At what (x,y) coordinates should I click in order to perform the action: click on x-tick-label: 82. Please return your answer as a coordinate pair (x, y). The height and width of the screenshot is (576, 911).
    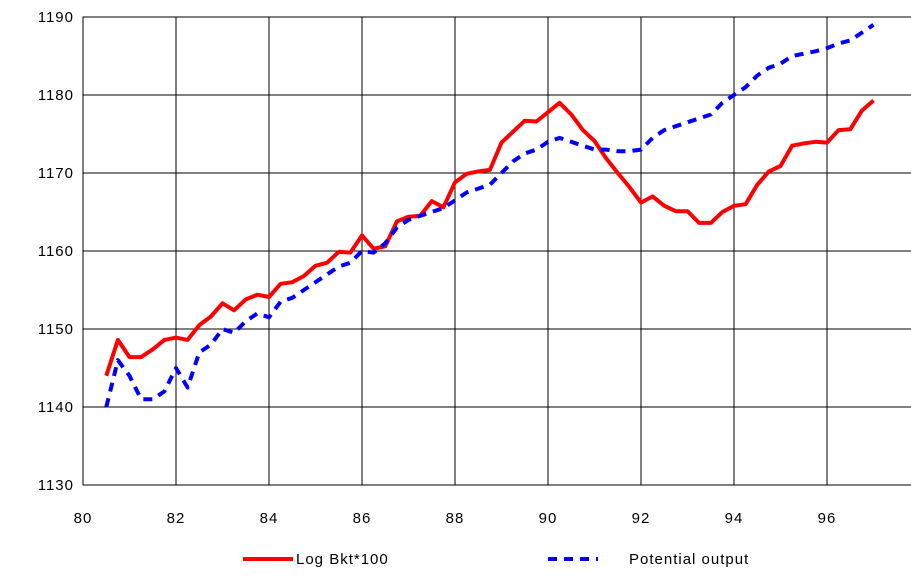
    Looking at the image, I should click on (176, 518).